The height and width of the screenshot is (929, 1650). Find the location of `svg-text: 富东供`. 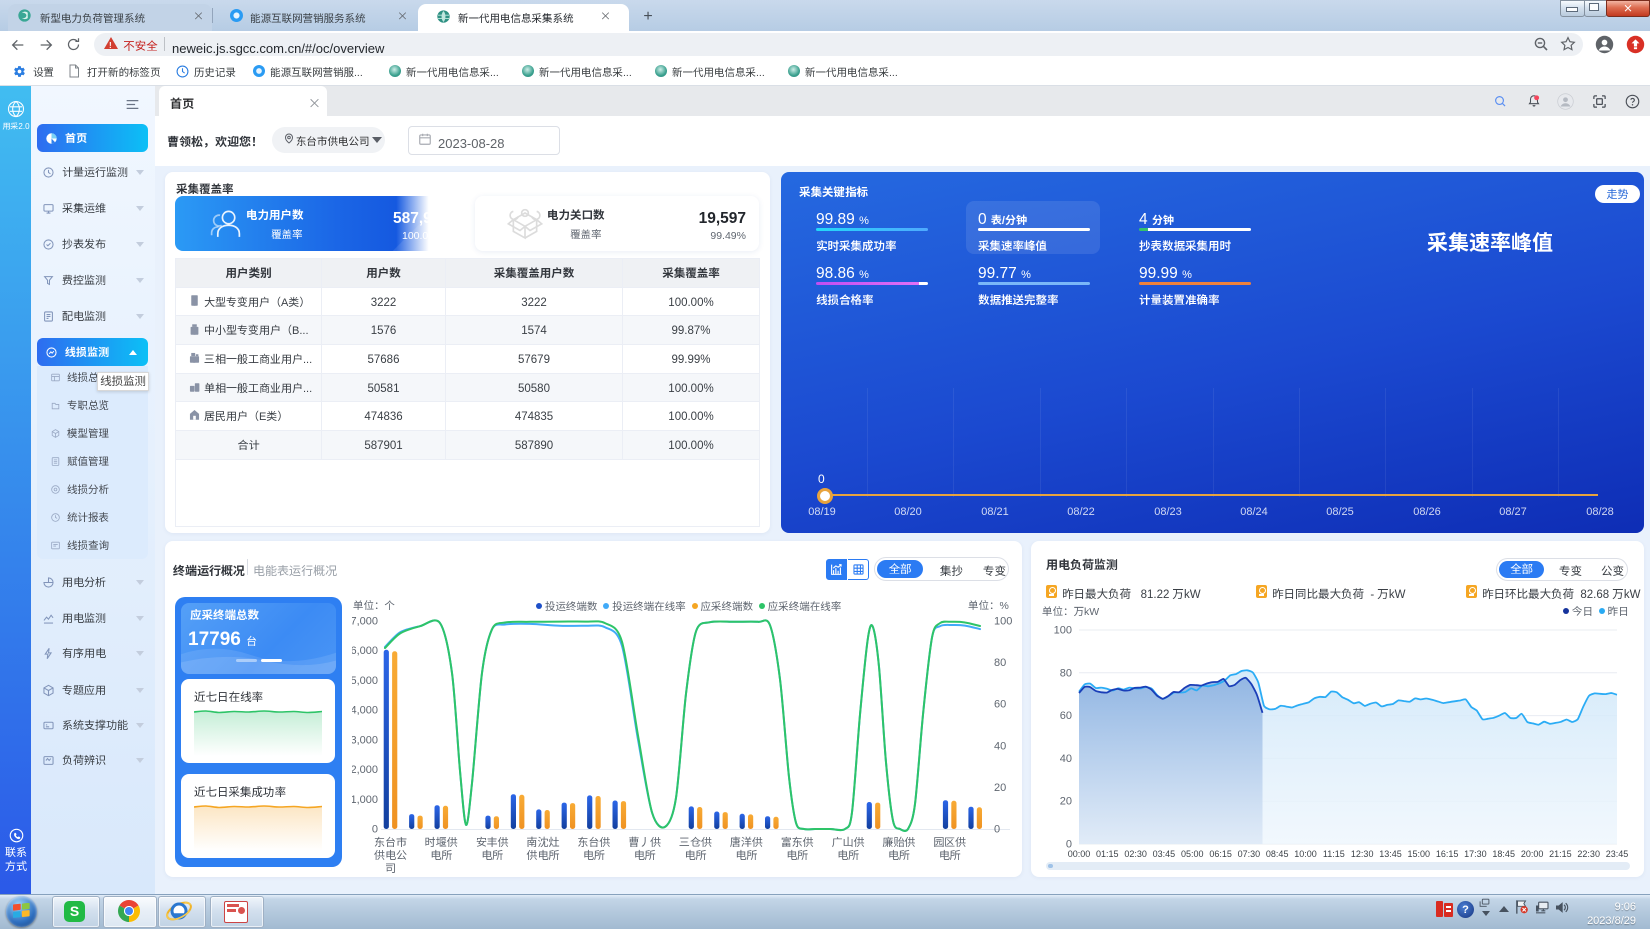

svg-text: 富东供 is located at coordinates (797, 842).